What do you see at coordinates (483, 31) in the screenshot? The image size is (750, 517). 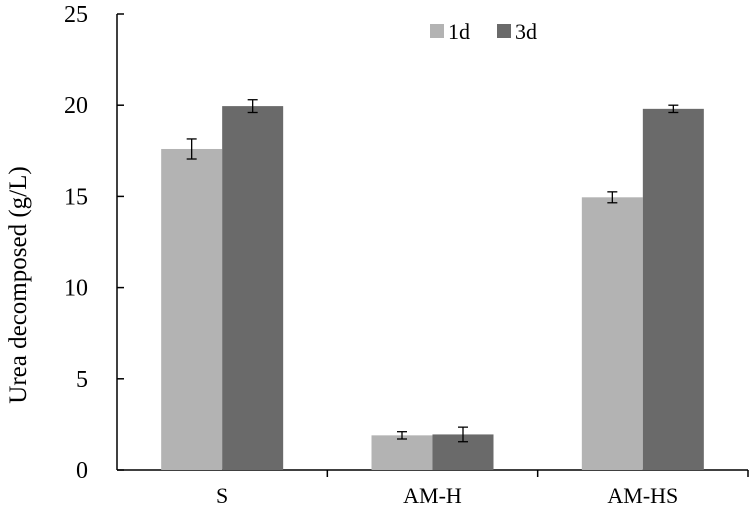 I see `legend: 1d 3d` at bounding box center [483, 31].